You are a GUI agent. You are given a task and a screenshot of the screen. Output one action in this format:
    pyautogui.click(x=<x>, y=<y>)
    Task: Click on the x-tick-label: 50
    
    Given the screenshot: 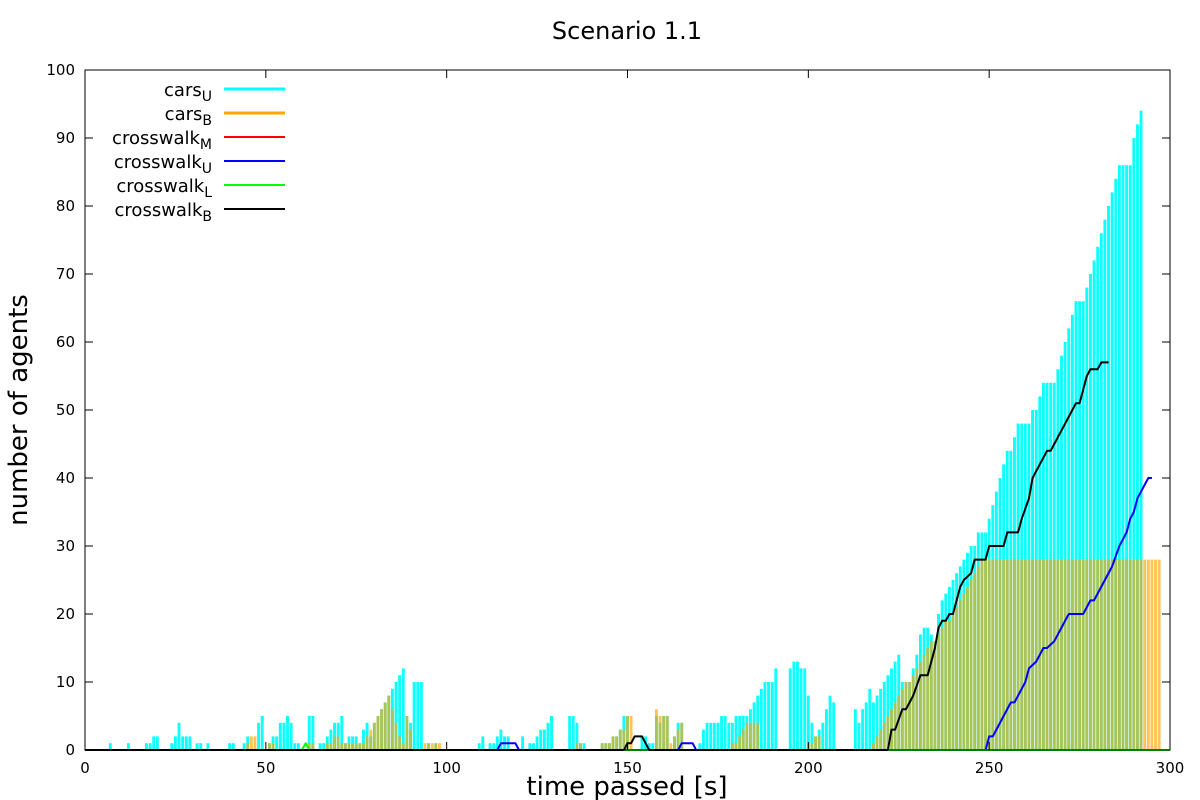 What is the action you would take?
    pyautogui.click(x=265, y=768)
    